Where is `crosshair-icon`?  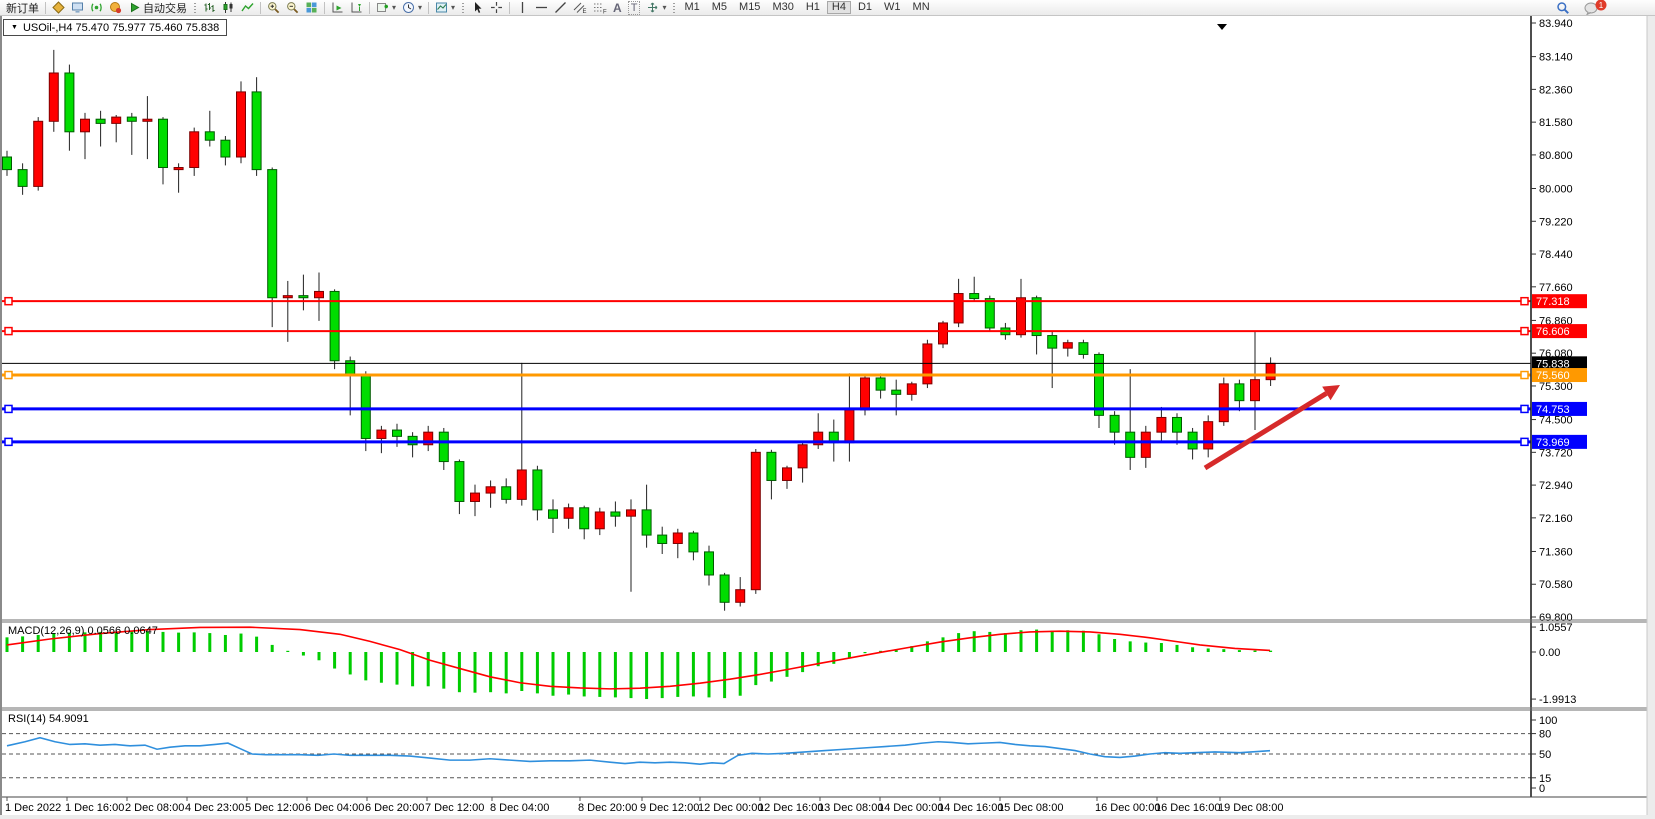
crosshair-icon is located at coordinates (497, 7).